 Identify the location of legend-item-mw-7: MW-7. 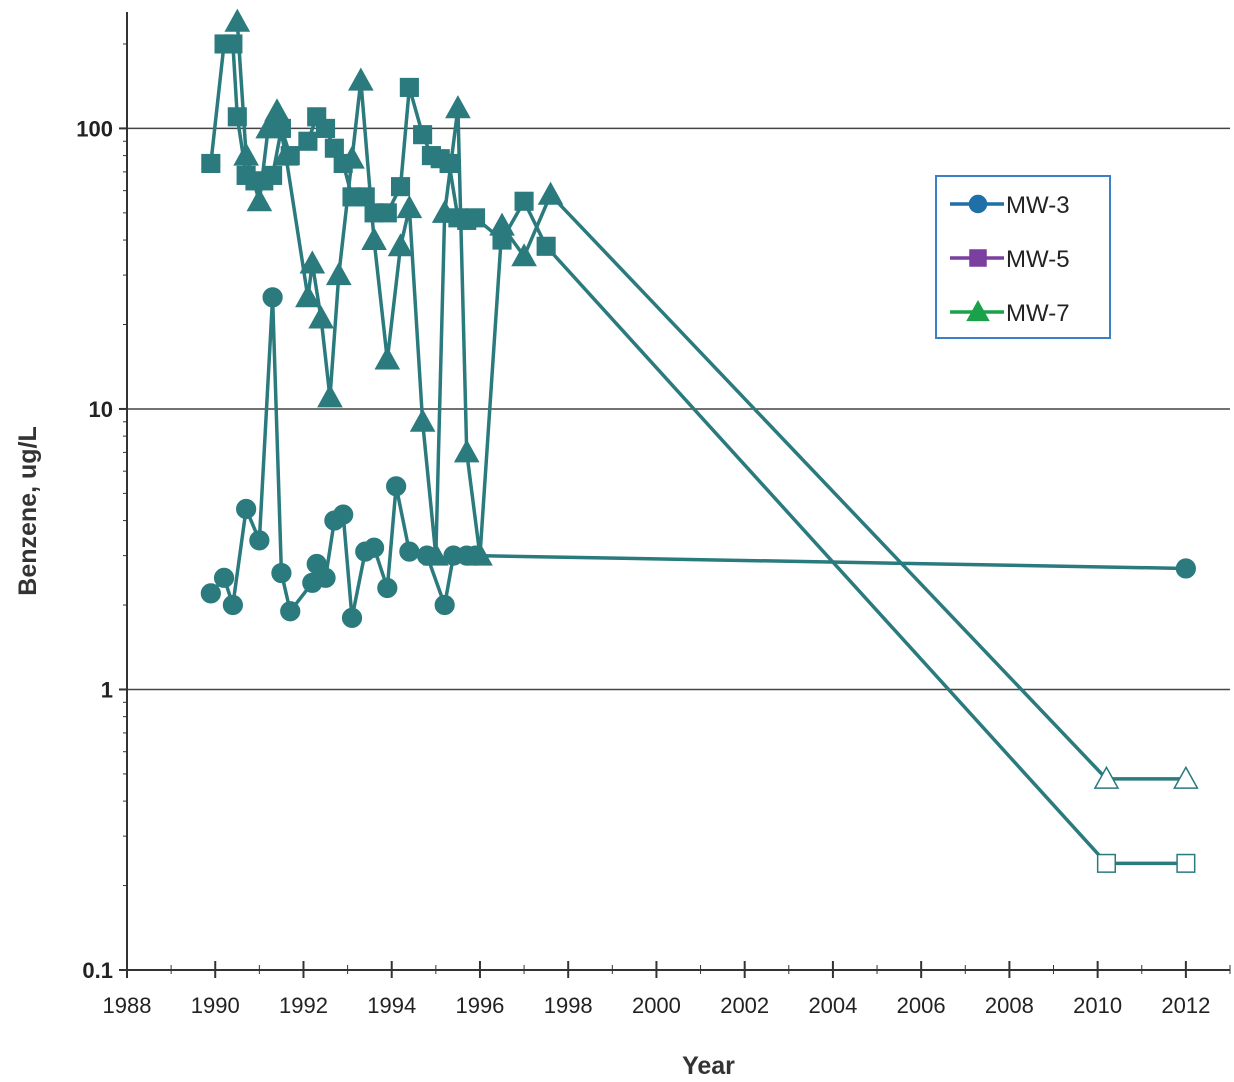
(1010, 313).